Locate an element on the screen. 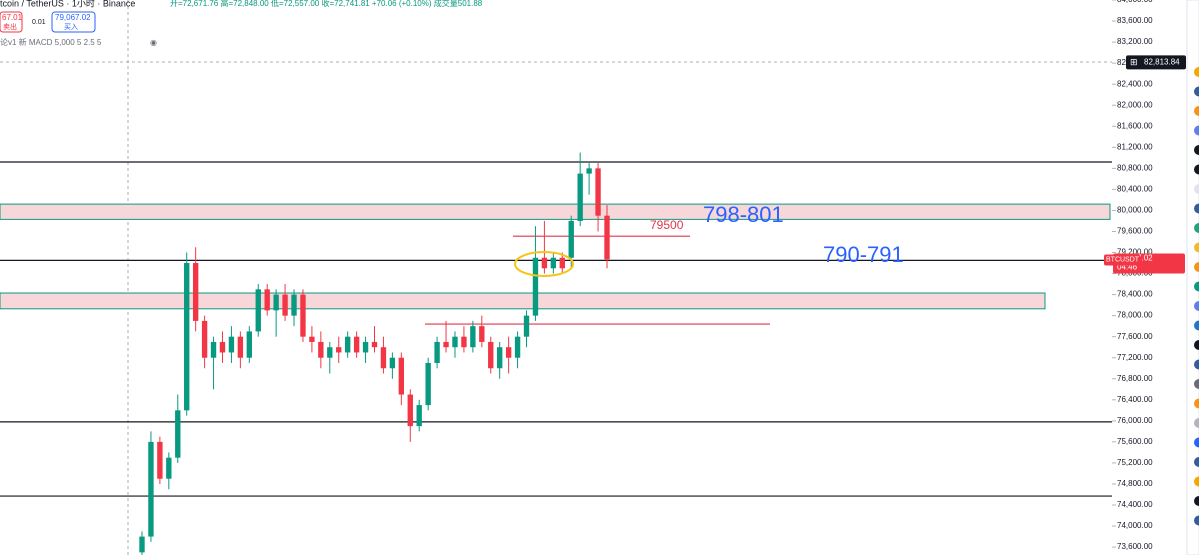 The width and height of the screenshot is (1199, 555). buy-price: 79,067.02 is located at coordinates (73, 17).